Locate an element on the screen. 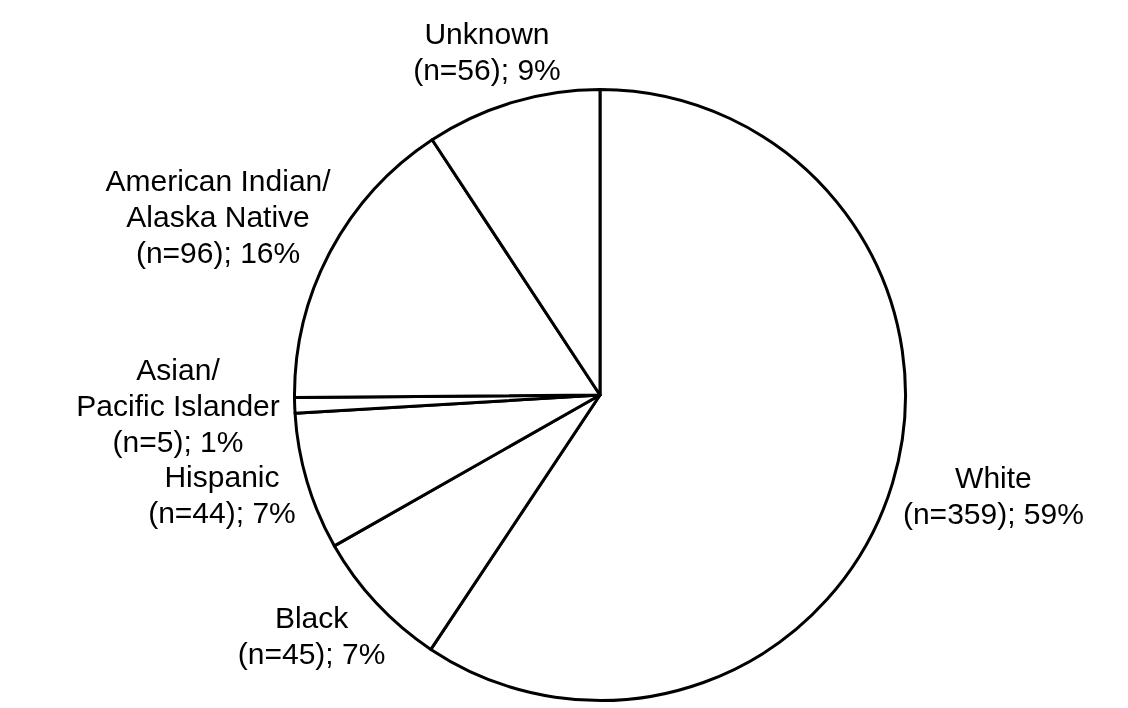 The image size is (1128, 708). data-label: (n=56); 9% is located at coordinates (487, 69).